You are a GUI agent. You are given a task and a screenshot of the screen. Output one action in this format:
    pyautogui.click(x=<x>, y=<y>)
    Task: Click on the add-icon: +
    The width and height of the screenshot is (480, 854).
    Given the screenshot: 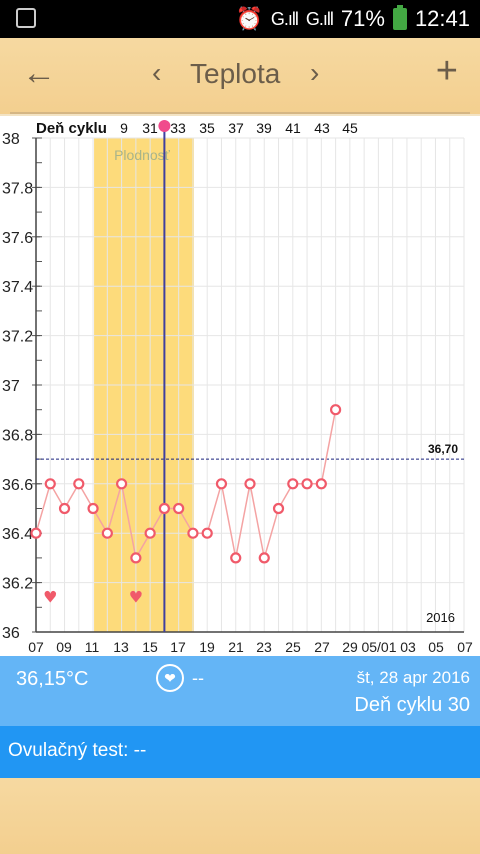 What is the action you would take?
    pyautogui.click(x=446, y=71)
    